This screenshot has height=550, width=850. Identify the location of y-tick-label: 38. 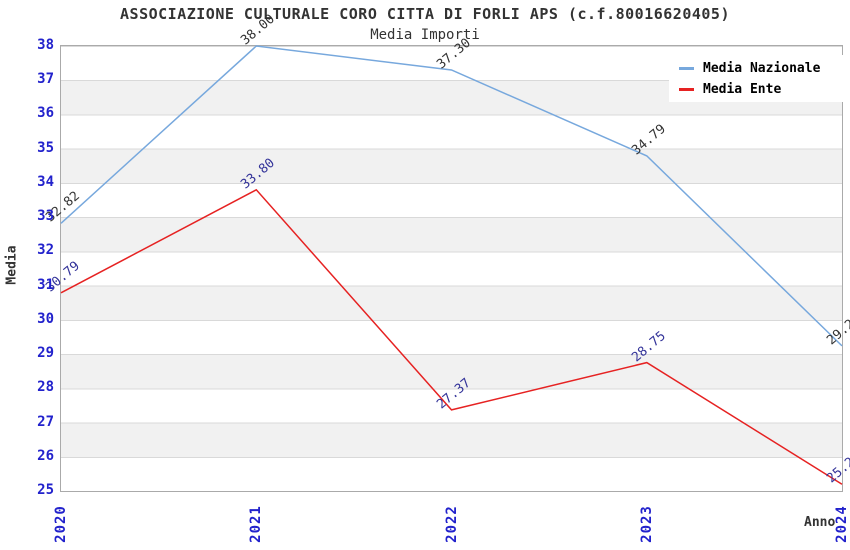
(45, 45).